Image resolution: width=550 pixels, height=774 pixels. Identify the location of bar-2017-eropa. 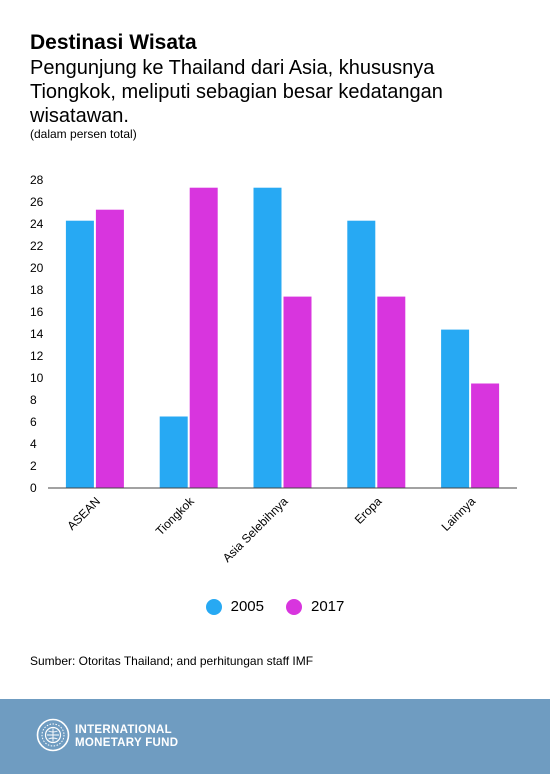
(391, 392).